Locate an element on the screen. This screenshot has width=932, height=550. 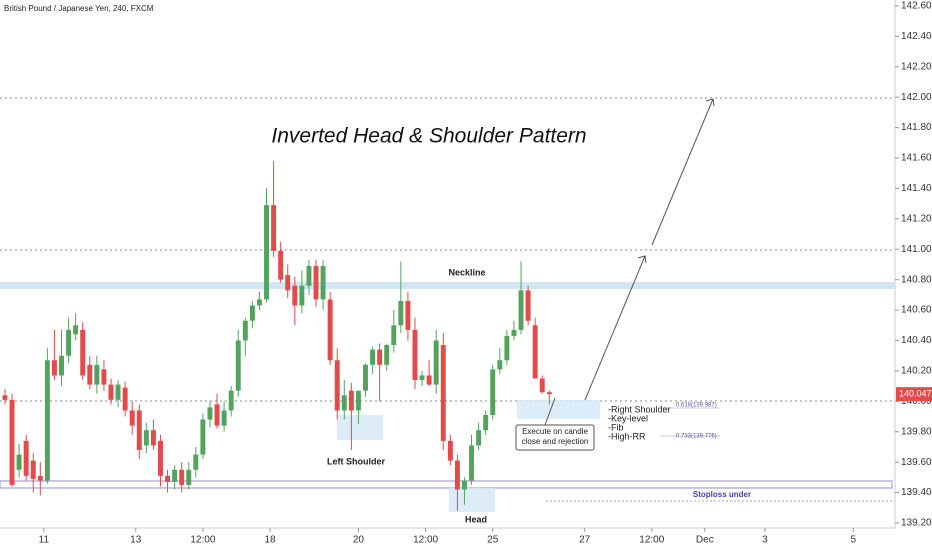
checklist-item: -High-RR is located at coordinates (627, 436).